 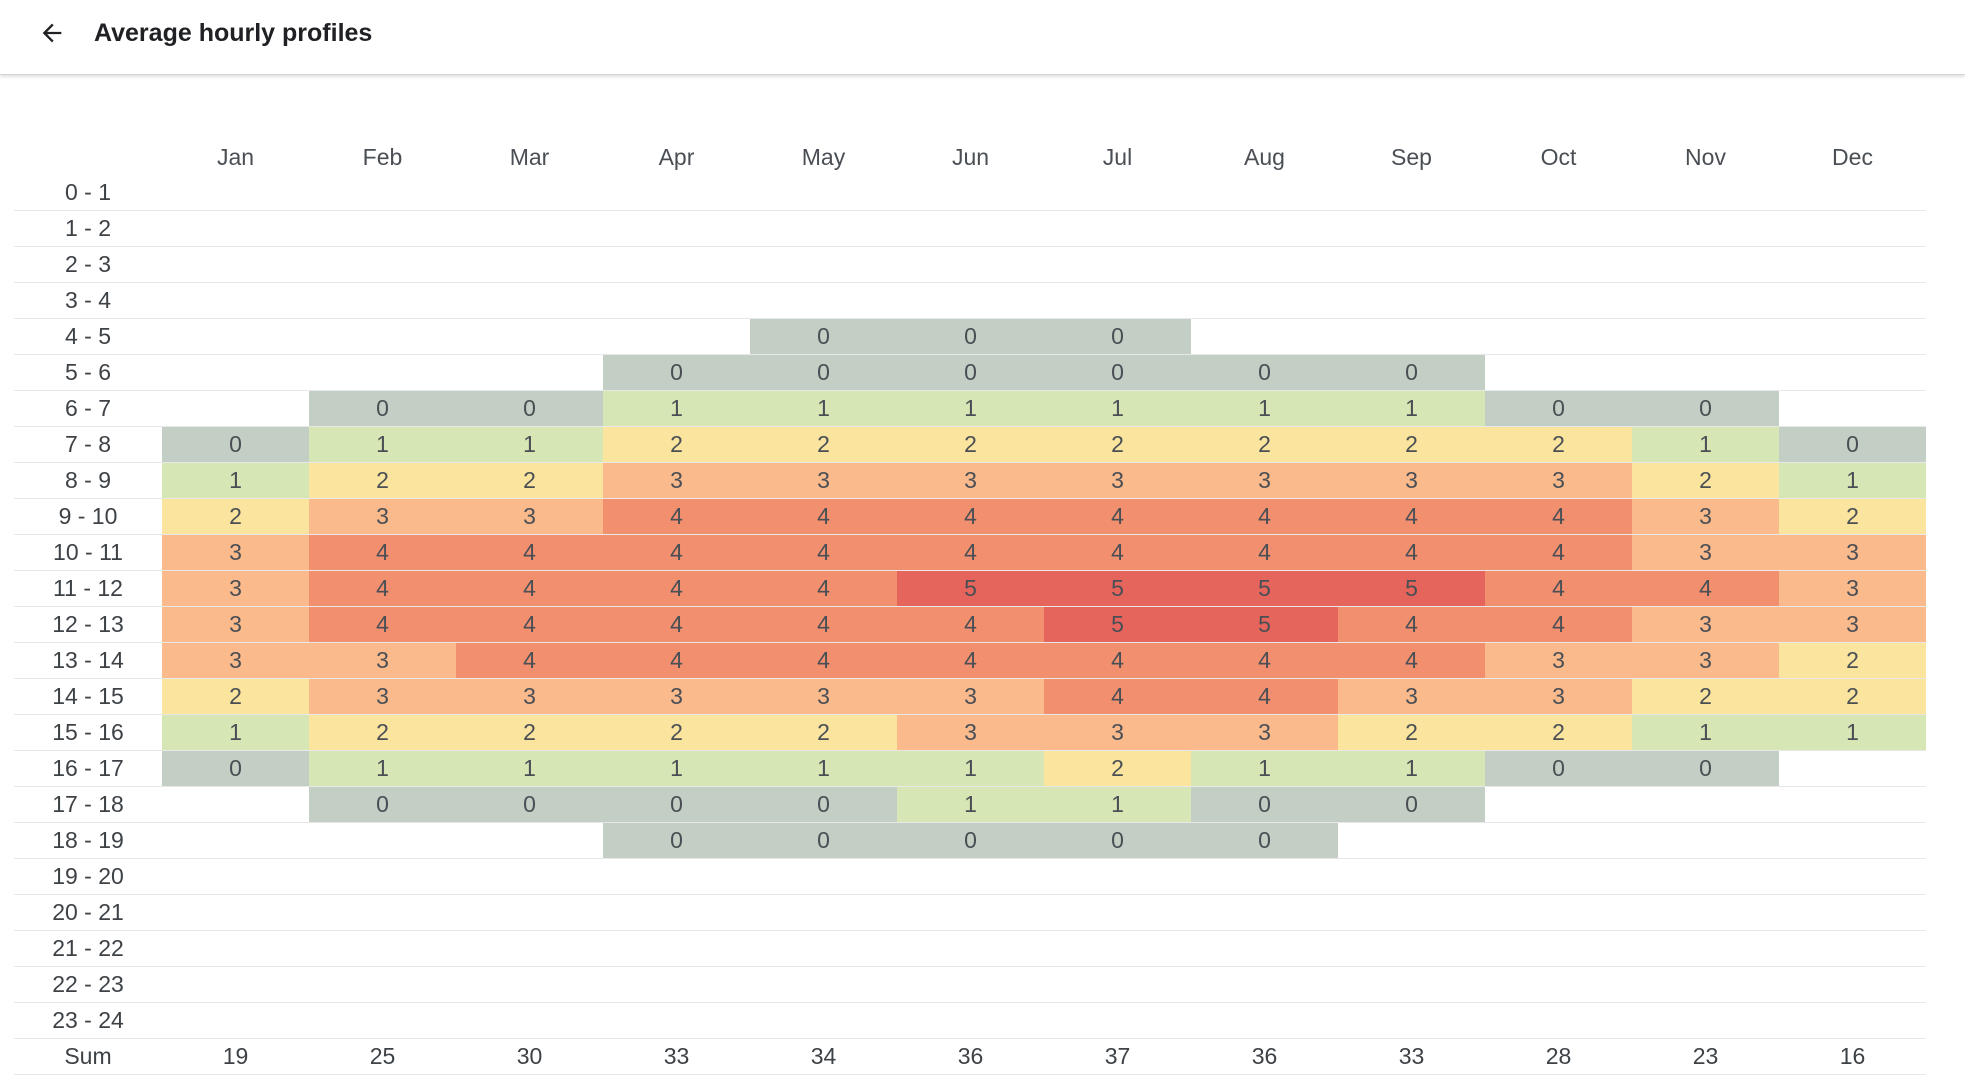 I want to click on sum-cell: 37, so click(x=1117, y=1057).